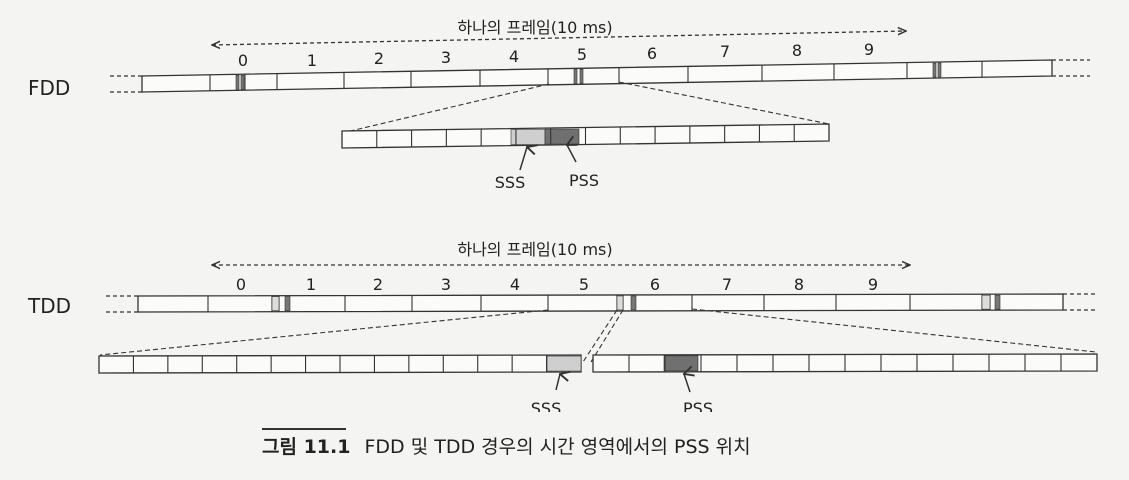 The image size is (1129, 480). Describe the element at coordinates (557, 447) in the screenshot. I see `caption-text: FDD 및 TDD 경우의 시간 영역에서의 PSS 위치` at that location.